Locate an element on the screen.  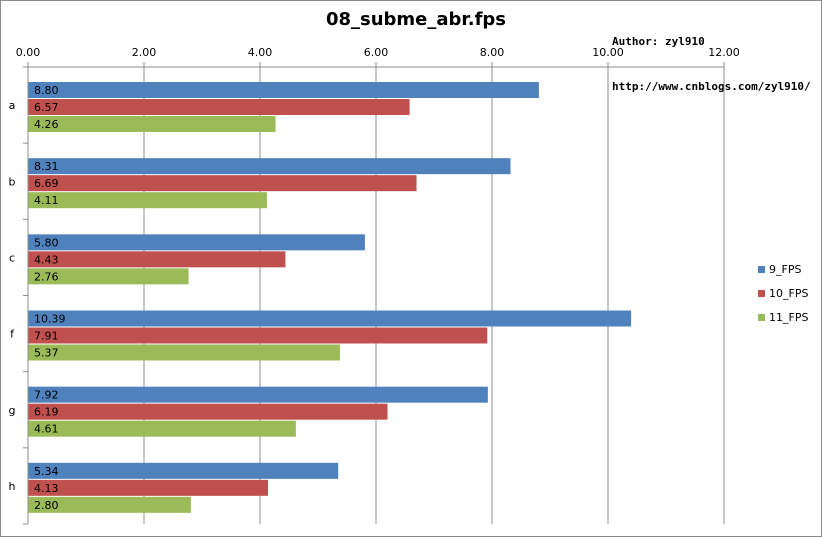
x-tick-label: 8.00 is located at coordinates (492, 52).